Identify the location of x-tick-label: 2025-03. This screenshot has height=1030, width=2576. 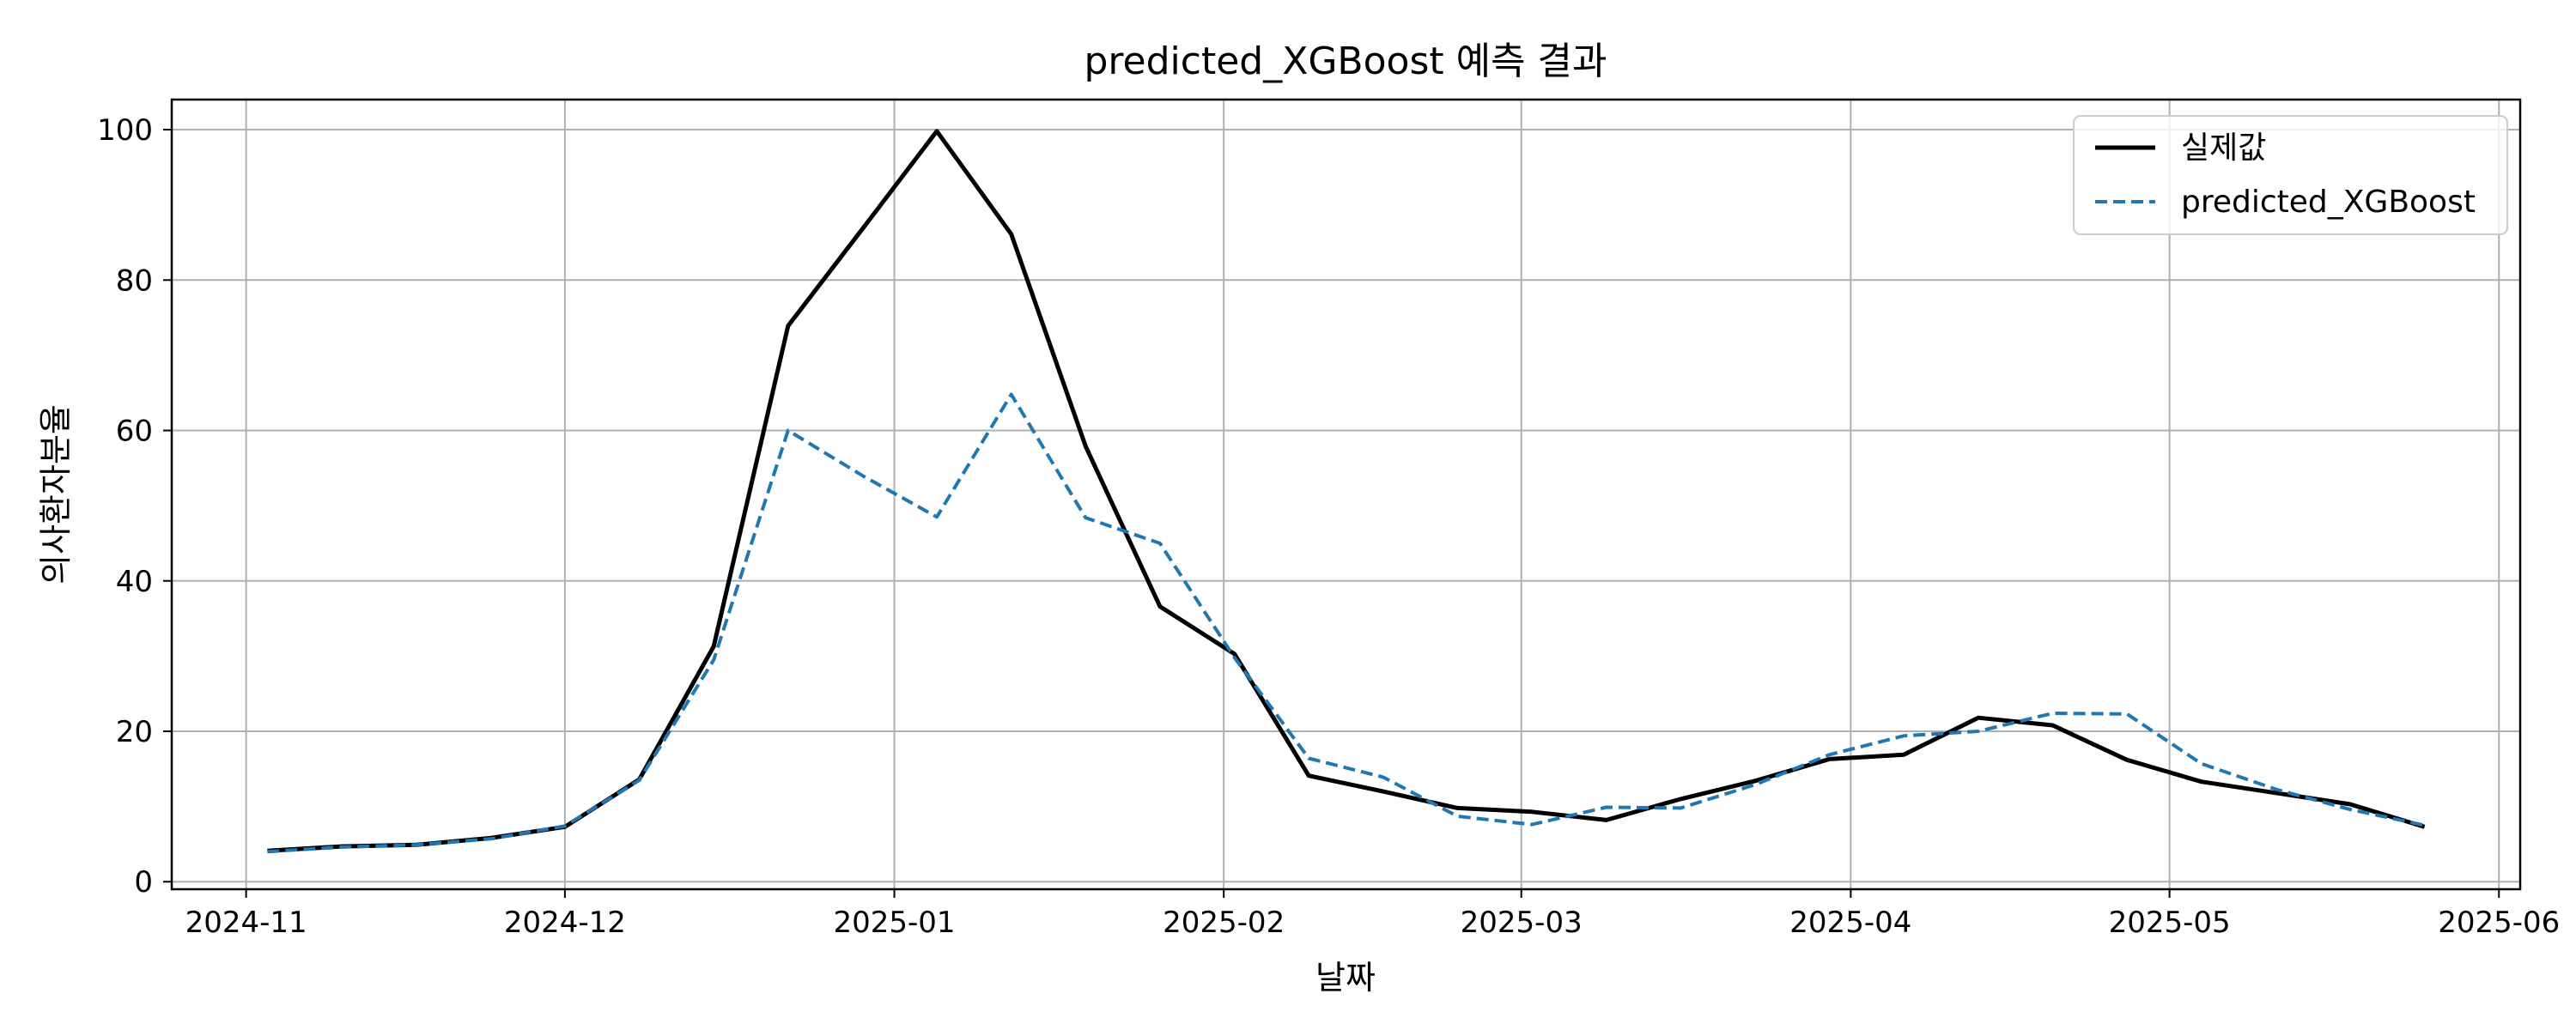
(1522, 923).